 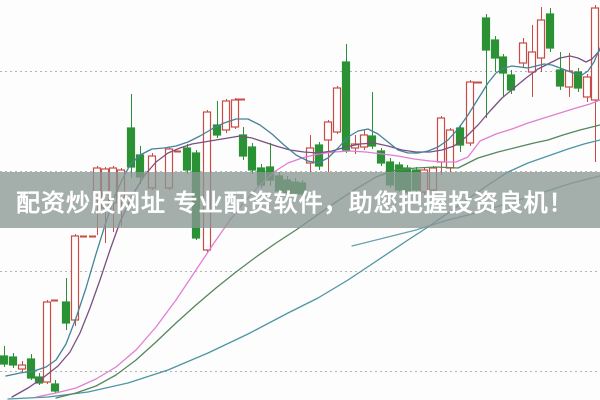 What do you see at coordinates (295, 203) in the screenshot?
I see `ad-banner-text: 配资炒股网址 专业配资软件，助您把握投资良机！` at bounding box center [295, 203].